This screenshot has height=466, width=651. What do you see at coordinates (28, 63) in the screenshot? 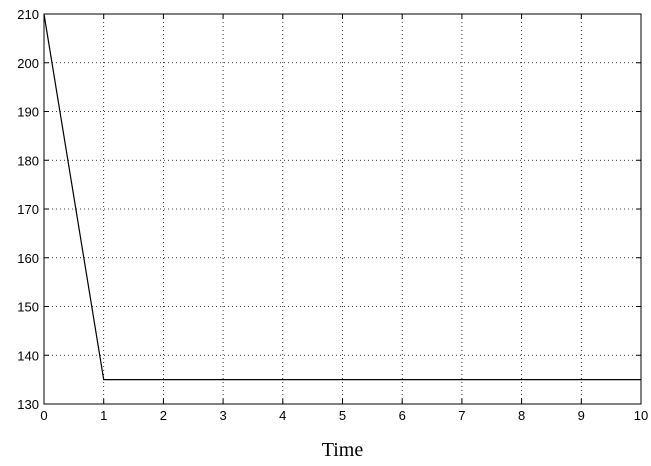
I see `y-tick-label: 200` at bounding box center [28, 63].